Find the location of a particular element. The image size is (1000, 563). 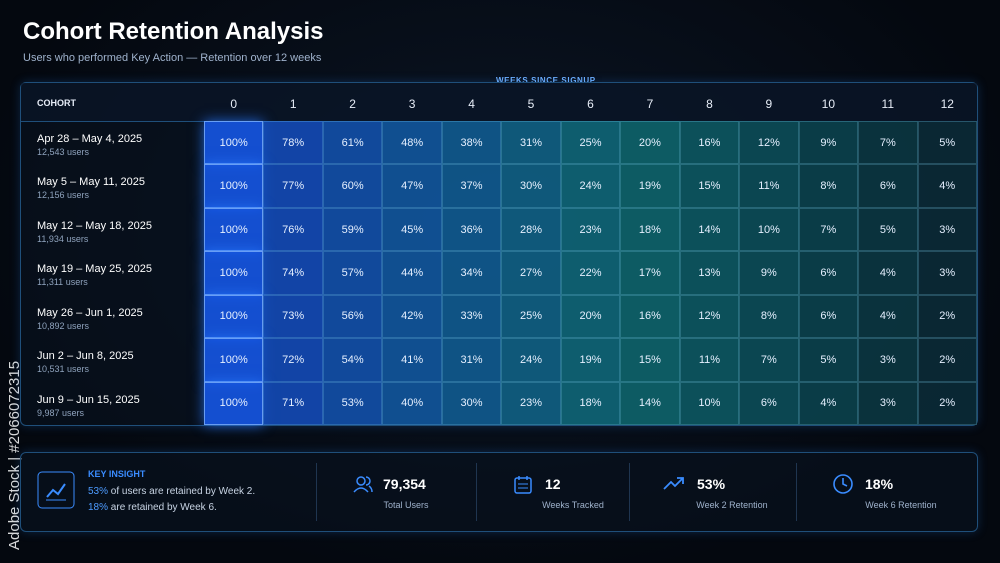

insight-line: 53% of users are retained by Week 2. is located at coordinates (171, 491).